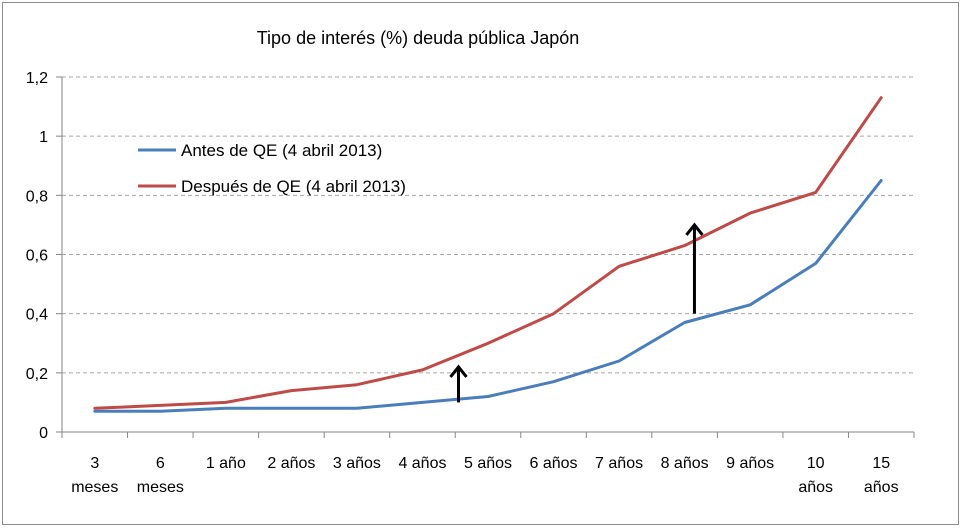  I want to click on y-axis-ticks: 0 0,2 0,4 0,6 0,8 1 1,2, so click(37, 256).